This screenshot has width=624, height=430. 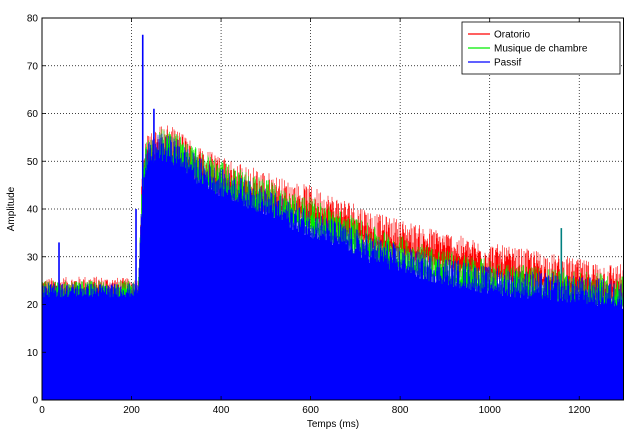 I want to click on legend-entry-passif: Passif, so click(x=494, y=63).